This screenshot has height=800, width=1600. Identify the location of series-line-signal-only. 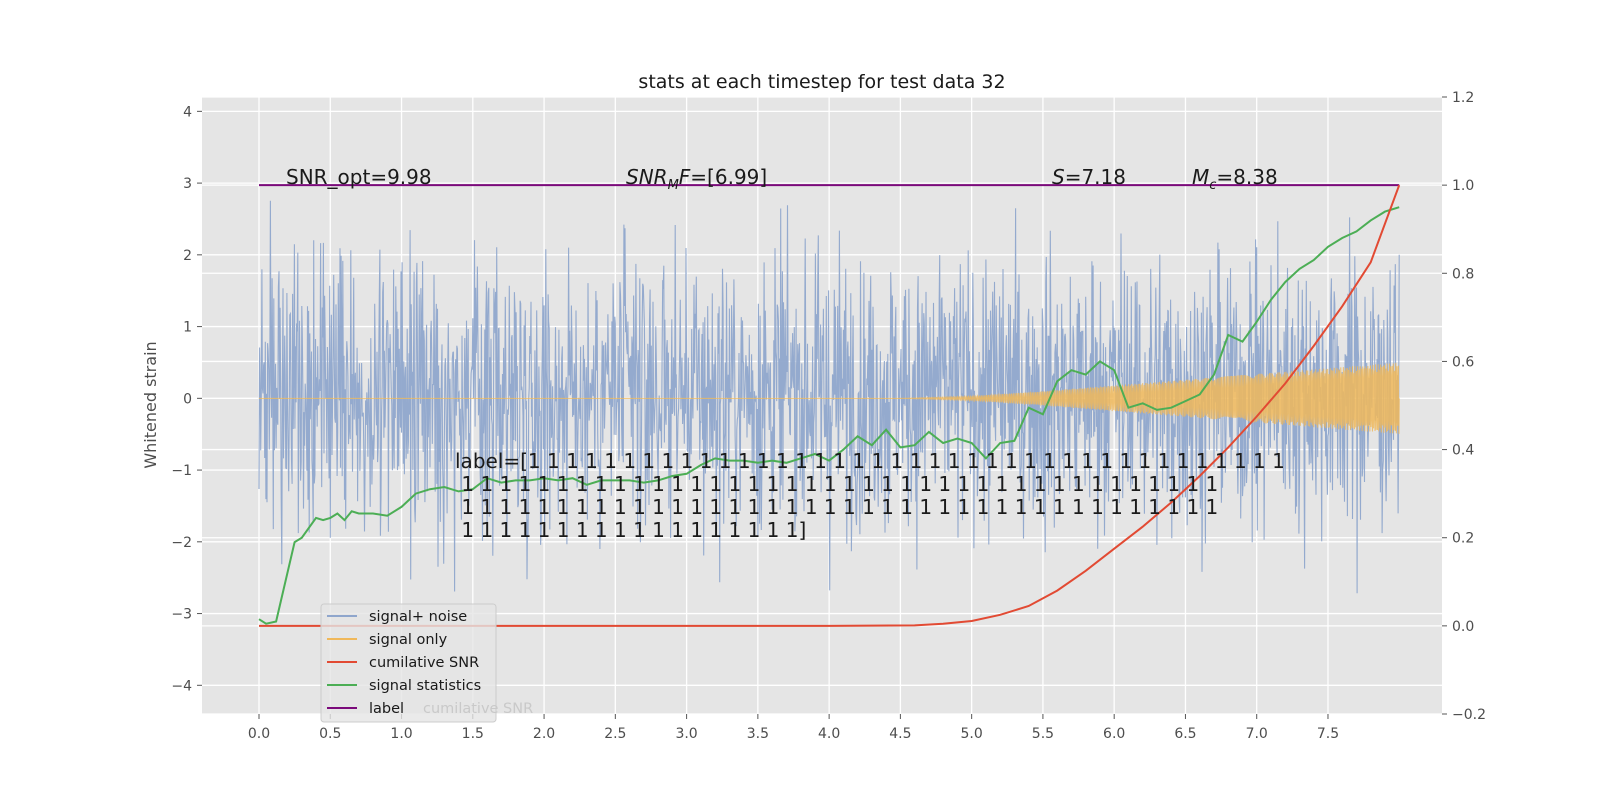
(829, 398).